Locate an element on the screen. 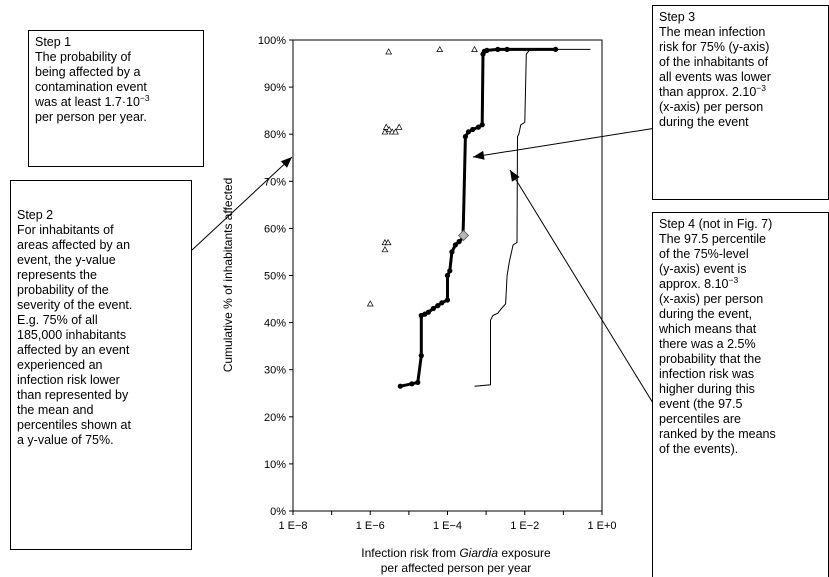  step2-line: 185,000 inhabitants is located at coordinates (72, 335).